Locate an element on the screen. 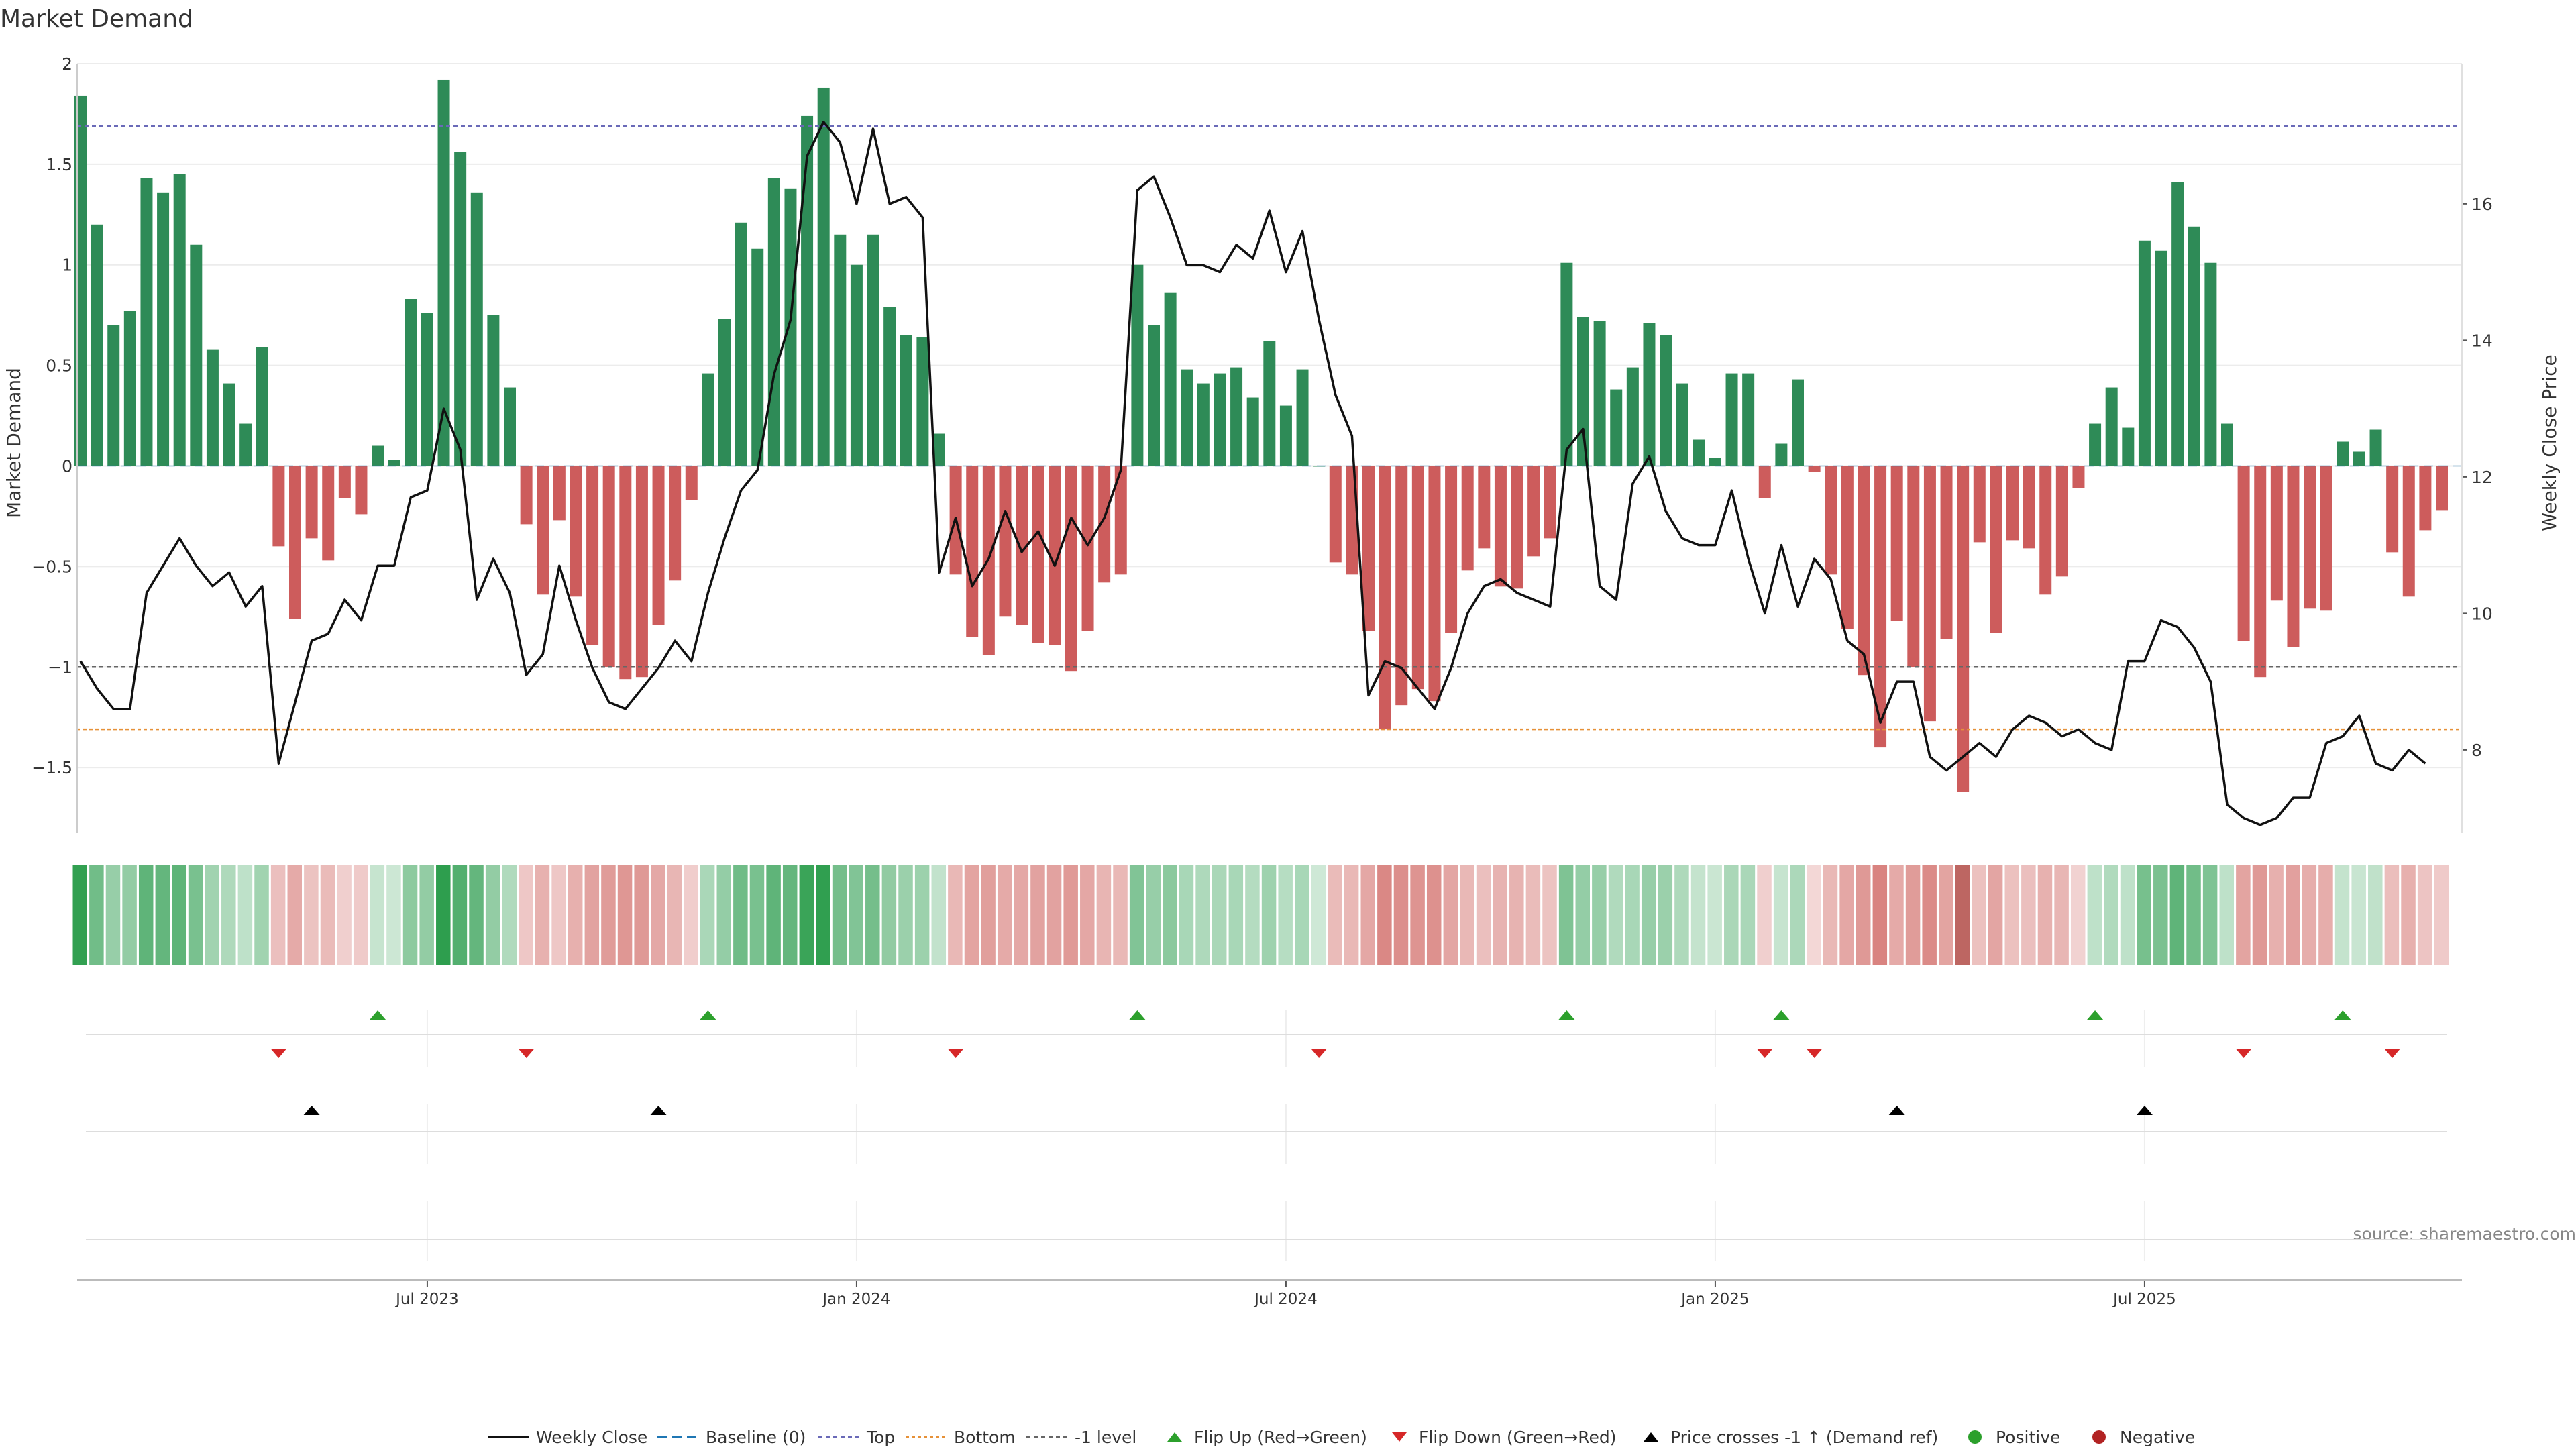 The width and height of the screenshot is (2576, 1449). x-tick-label: Jul 2023 is located at coordinates (426, 1299).